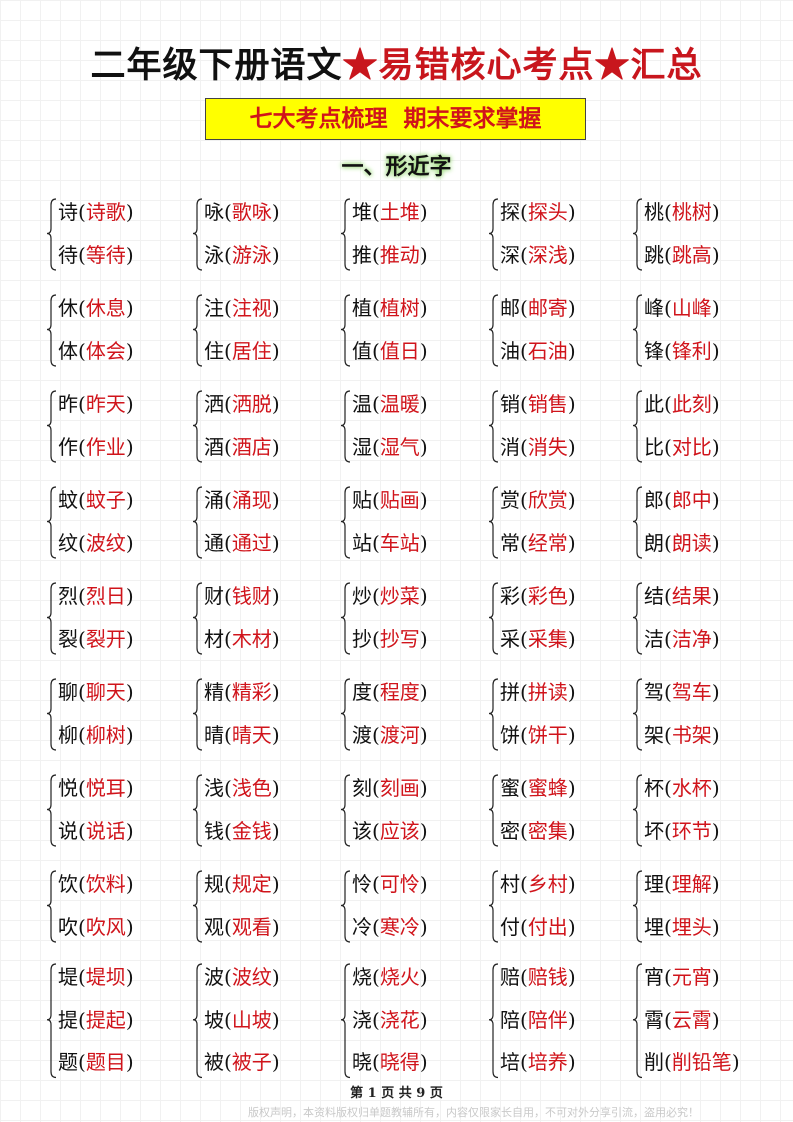 This screenshot has width=793, height=1122. What do you see at coordinates (96, 404) in the screenshot?
I see `char-entry: 昨(昨天)` at bounding box center [96, 404].